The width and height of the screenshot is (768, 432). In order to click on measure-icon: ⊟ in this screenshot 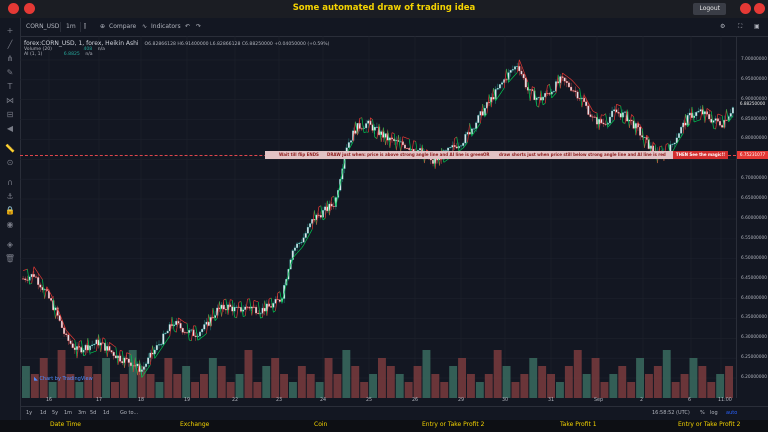, I will do `click(10, 114)`.